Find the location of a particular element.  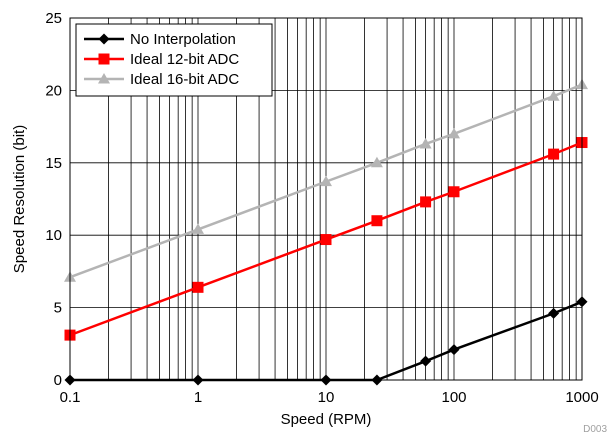

x-tick-label: 1 is located at coordinates (198, 397).